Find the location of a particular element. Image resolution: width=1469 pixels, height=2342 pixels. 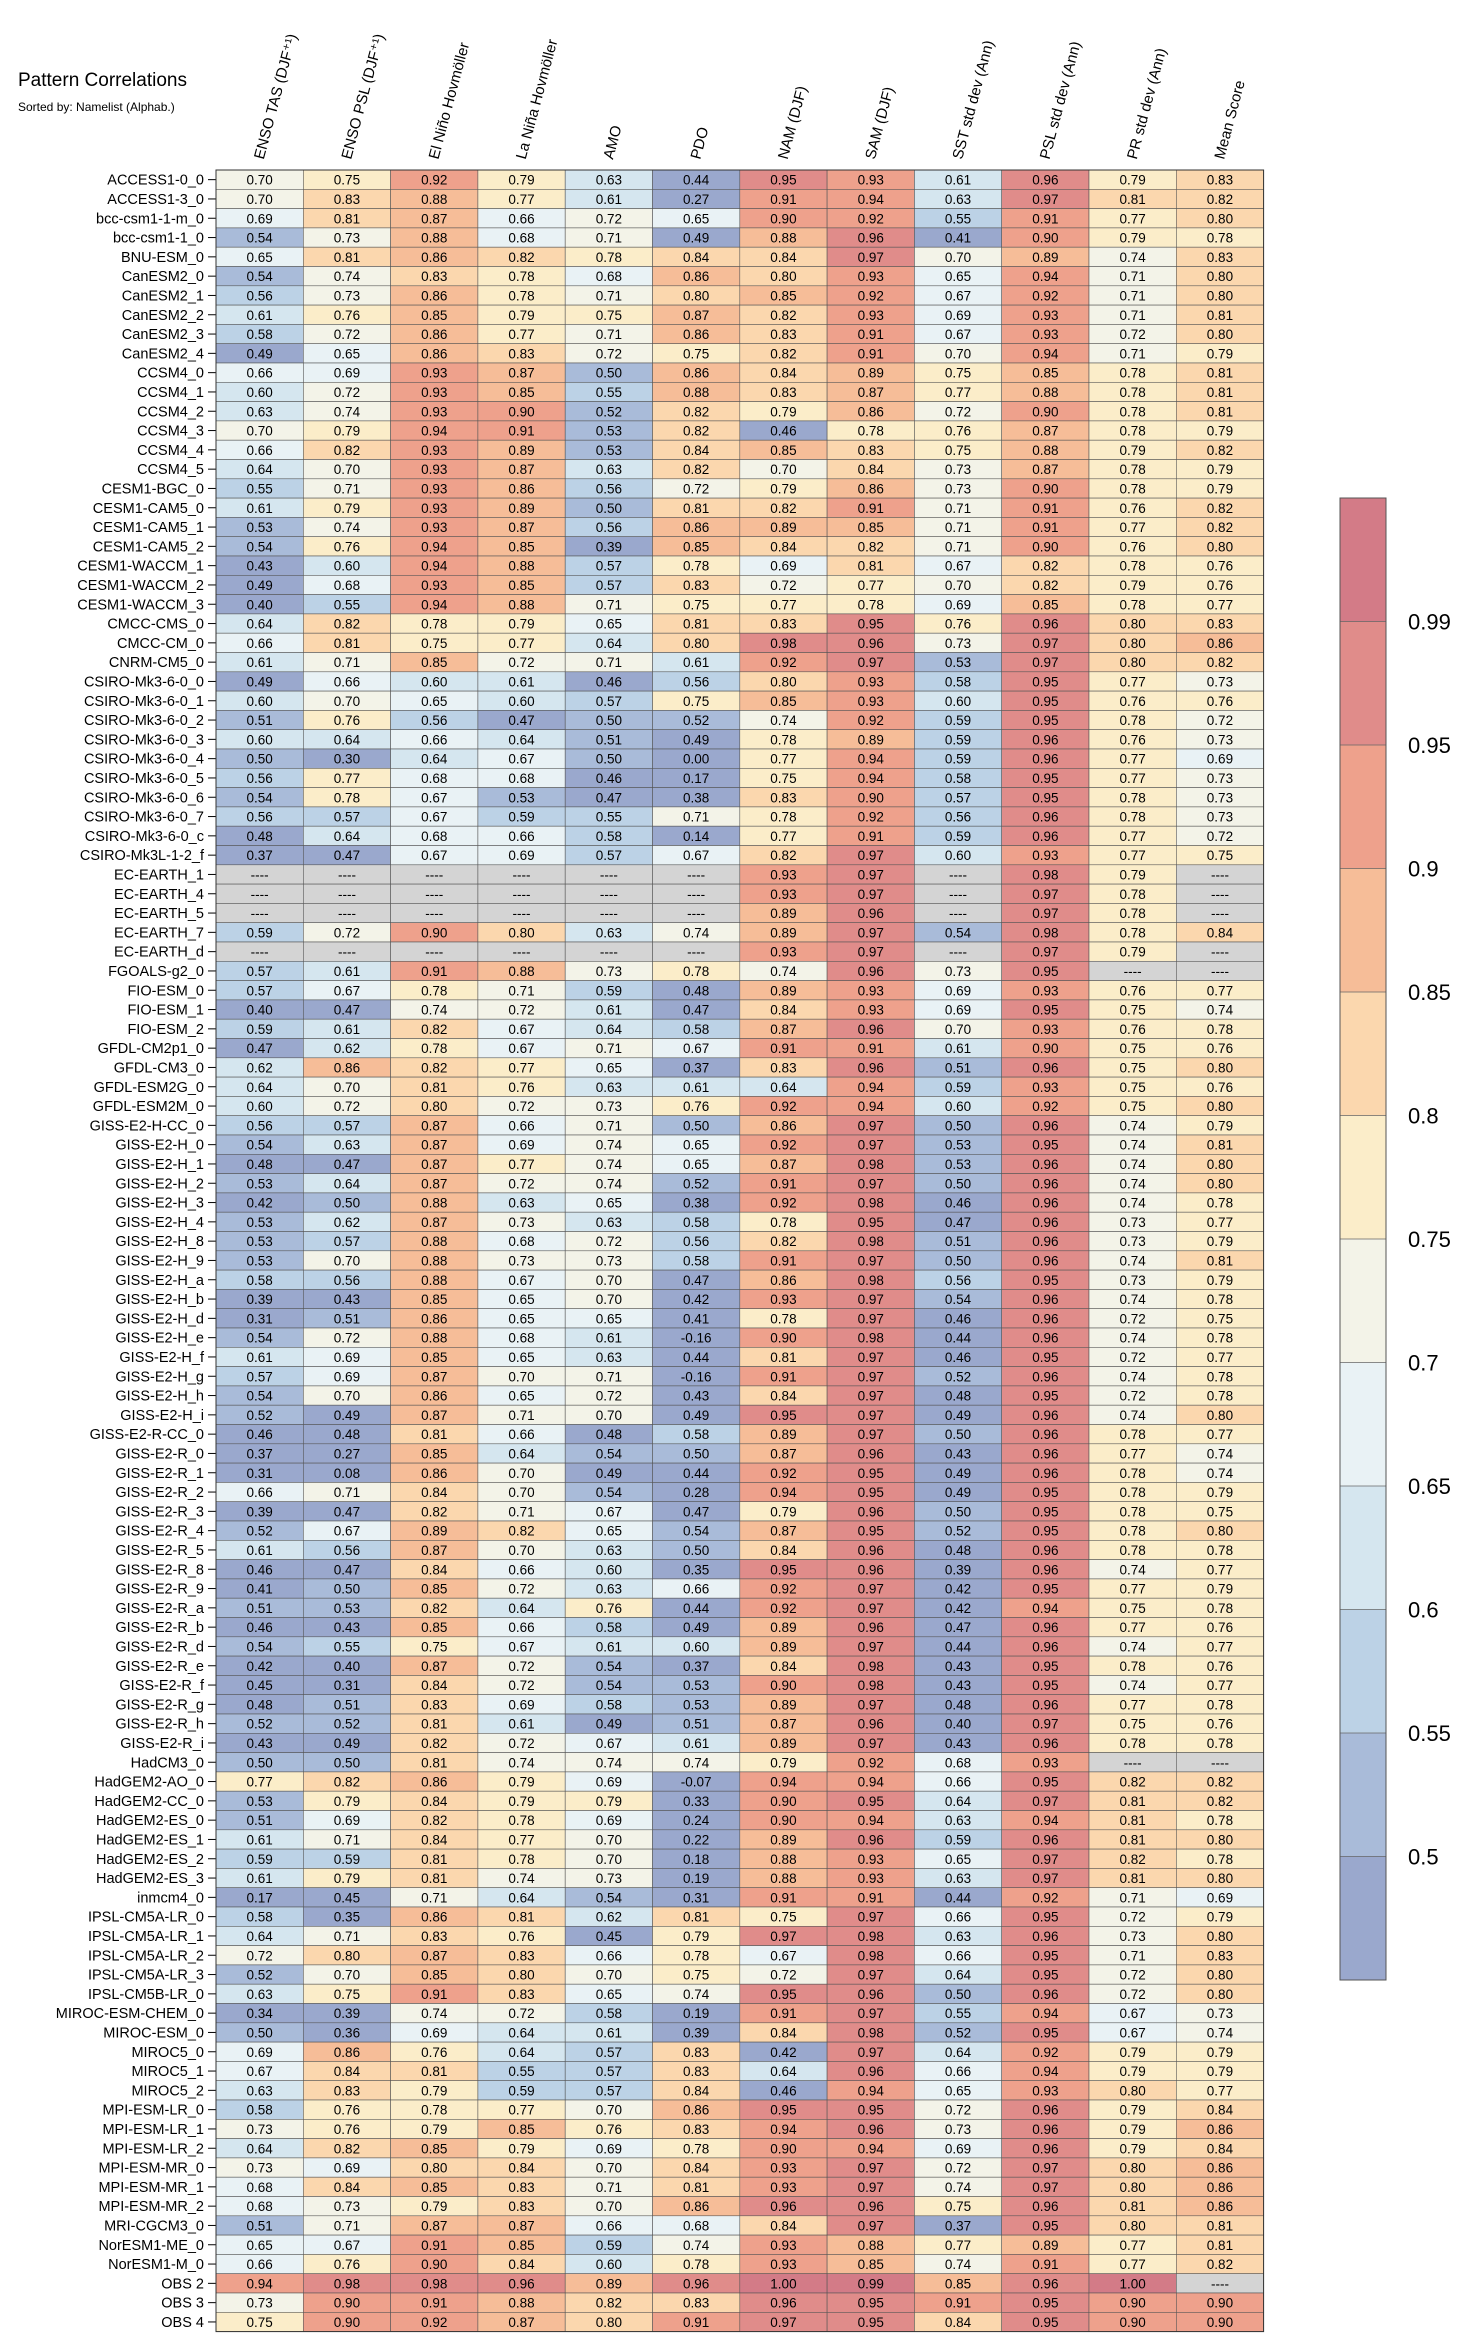

cell-value: 0.92 is located at coordinates (783, 1106).